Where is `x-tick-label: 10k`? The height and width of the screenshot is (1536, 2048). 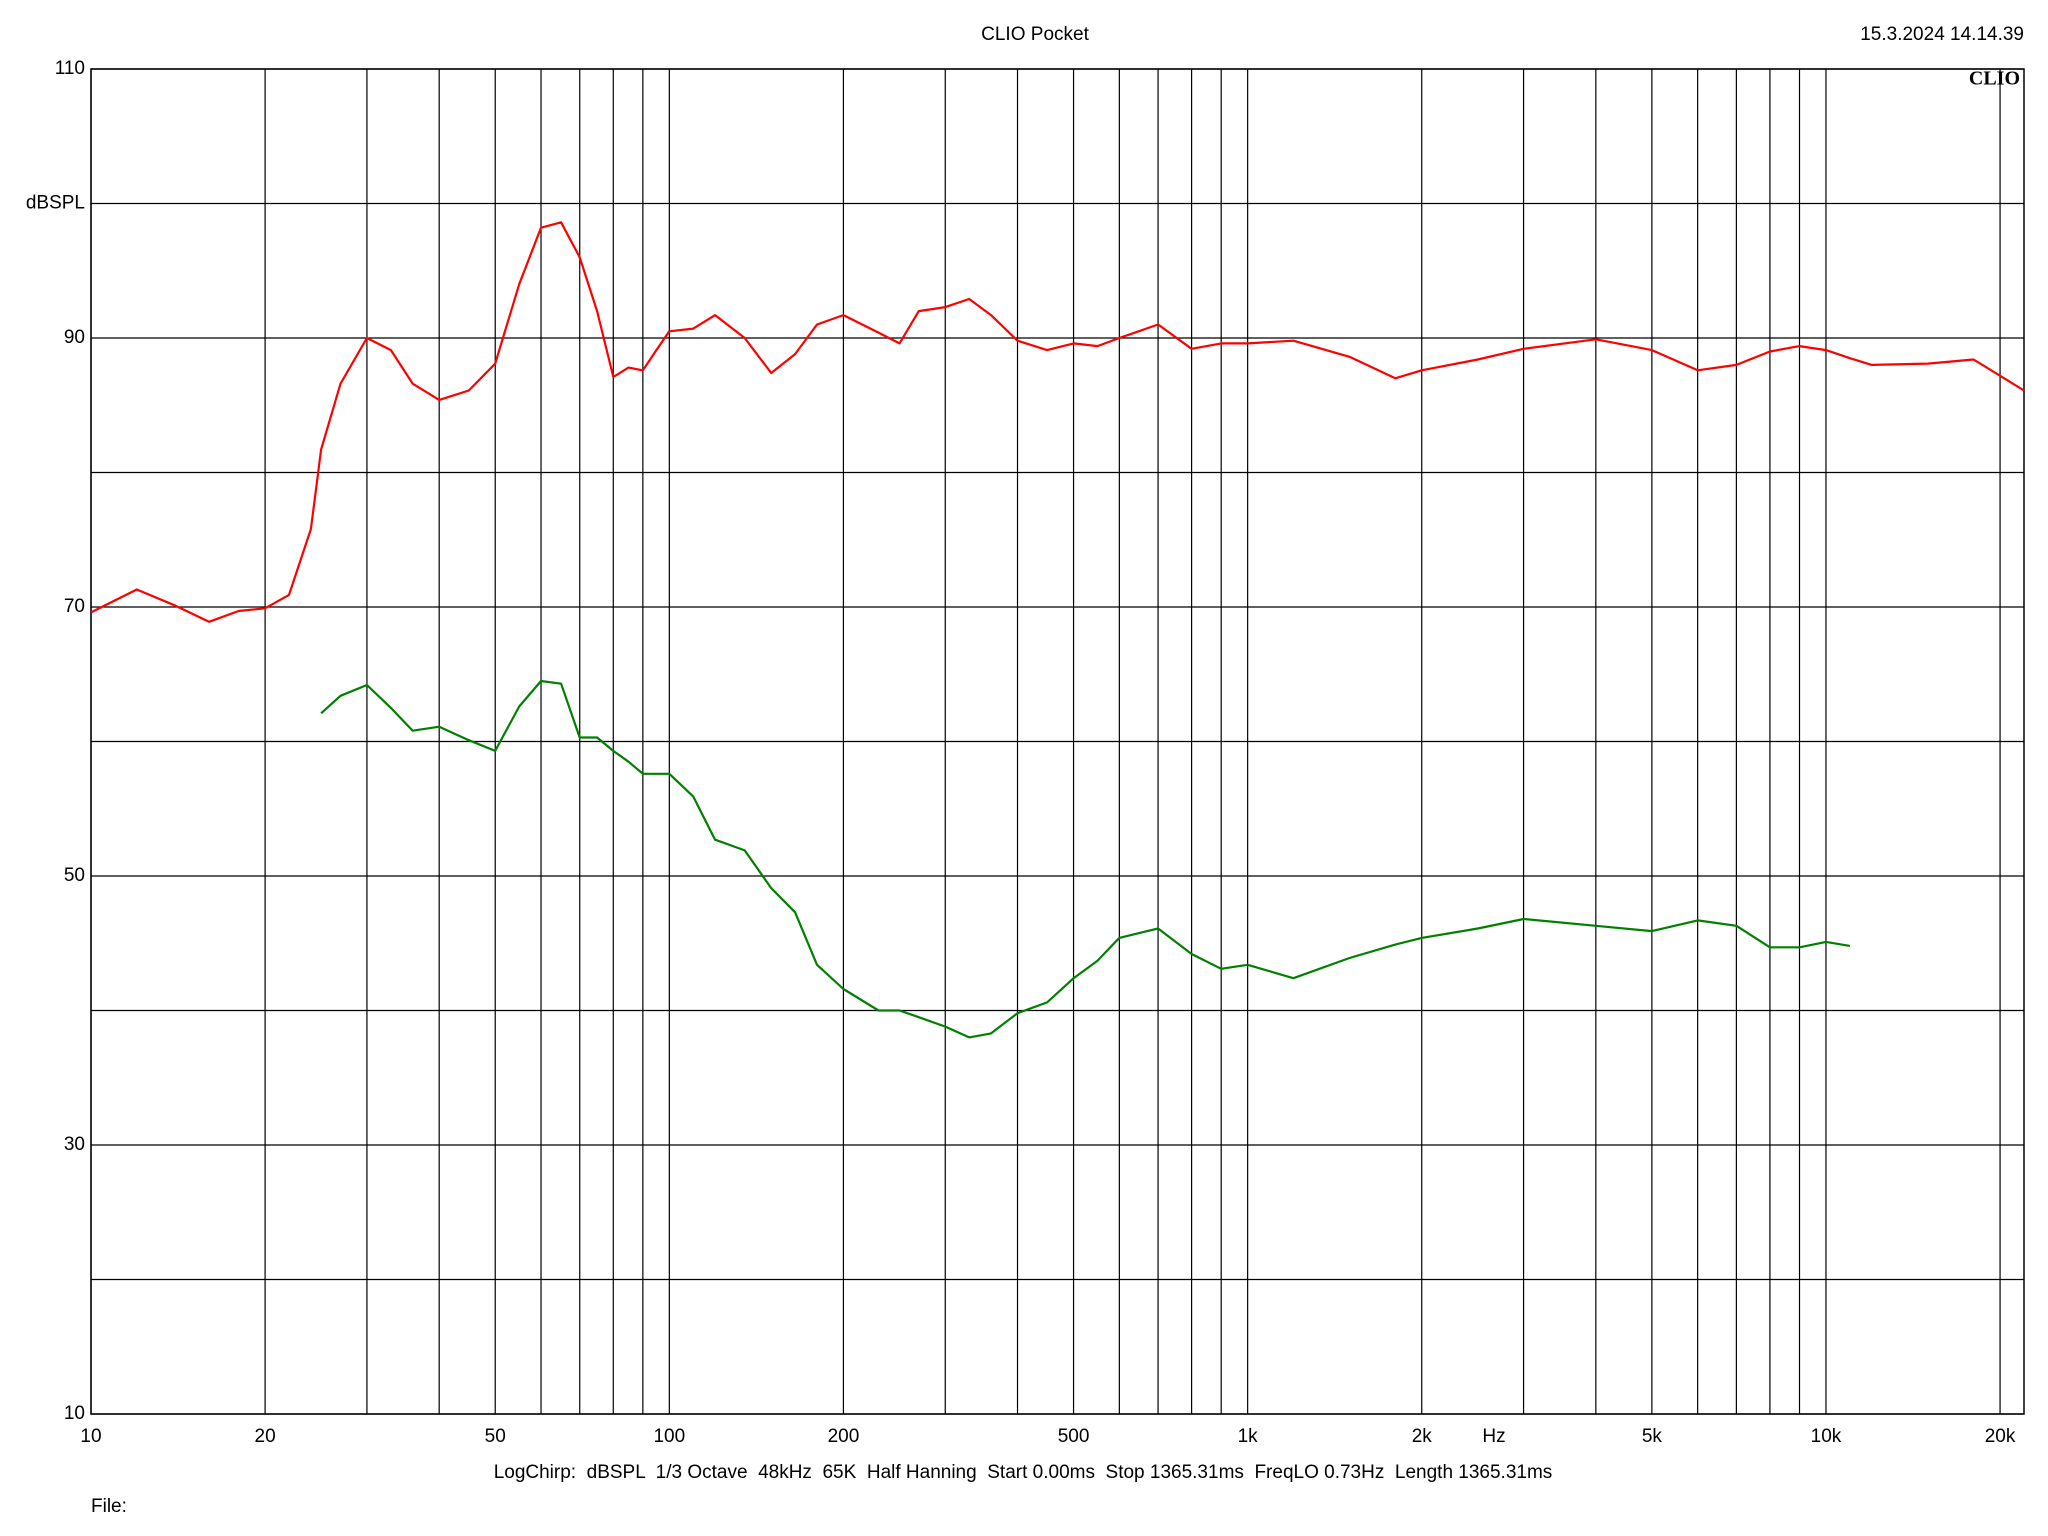 x-tick-label: 10k is located at coordinates (1826, 1436).